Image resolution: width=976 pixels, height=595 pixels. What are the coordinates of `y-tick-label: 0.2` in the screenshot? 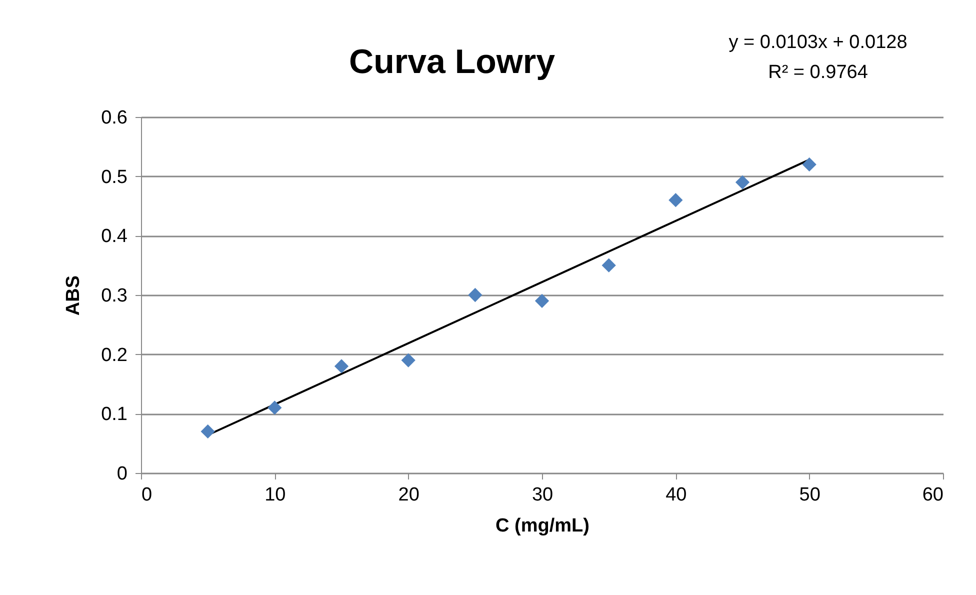 It's located at (114, 355).